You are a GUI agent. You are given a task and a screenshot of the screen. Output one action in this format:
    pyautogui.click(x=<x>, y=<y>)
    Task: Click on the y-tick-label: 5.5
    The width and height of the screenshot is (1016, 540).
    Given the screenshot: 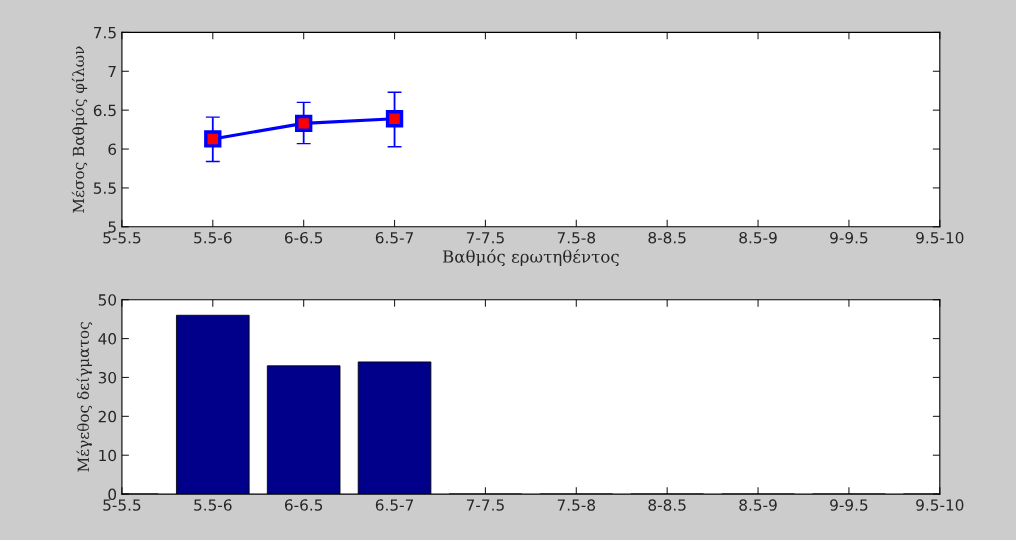 What is the action you would take?
    pyautogui.click(x=104, y=188)
    